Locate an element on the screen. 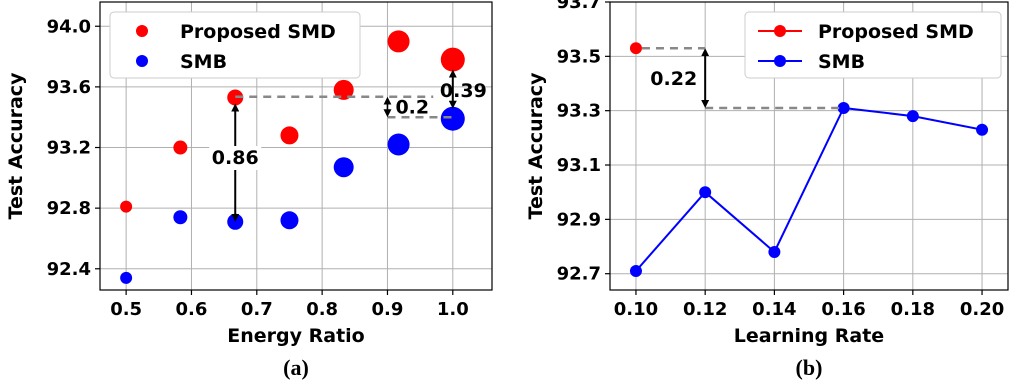 Image resolution: width=1020 pixels, height=383 pixels. x-tick-label: 0.5 is located at coordinates (126, 309).